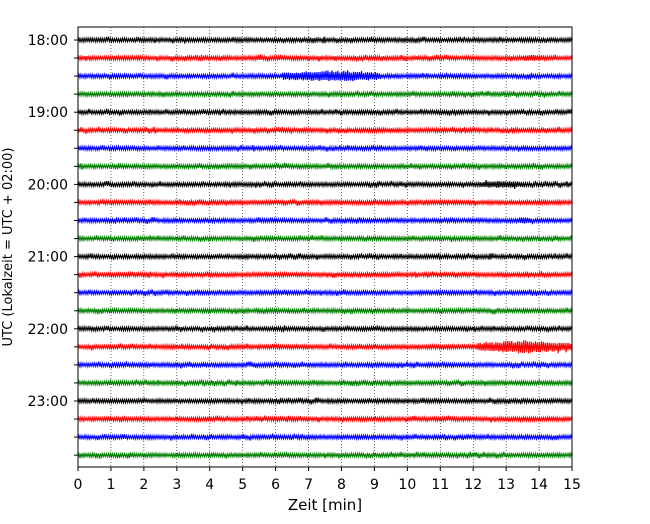 The image size is (650, 524). What do you see at coordinates (325, 166) in the screenshot?
I see `trace-1945` at bounding box center [325, 166].